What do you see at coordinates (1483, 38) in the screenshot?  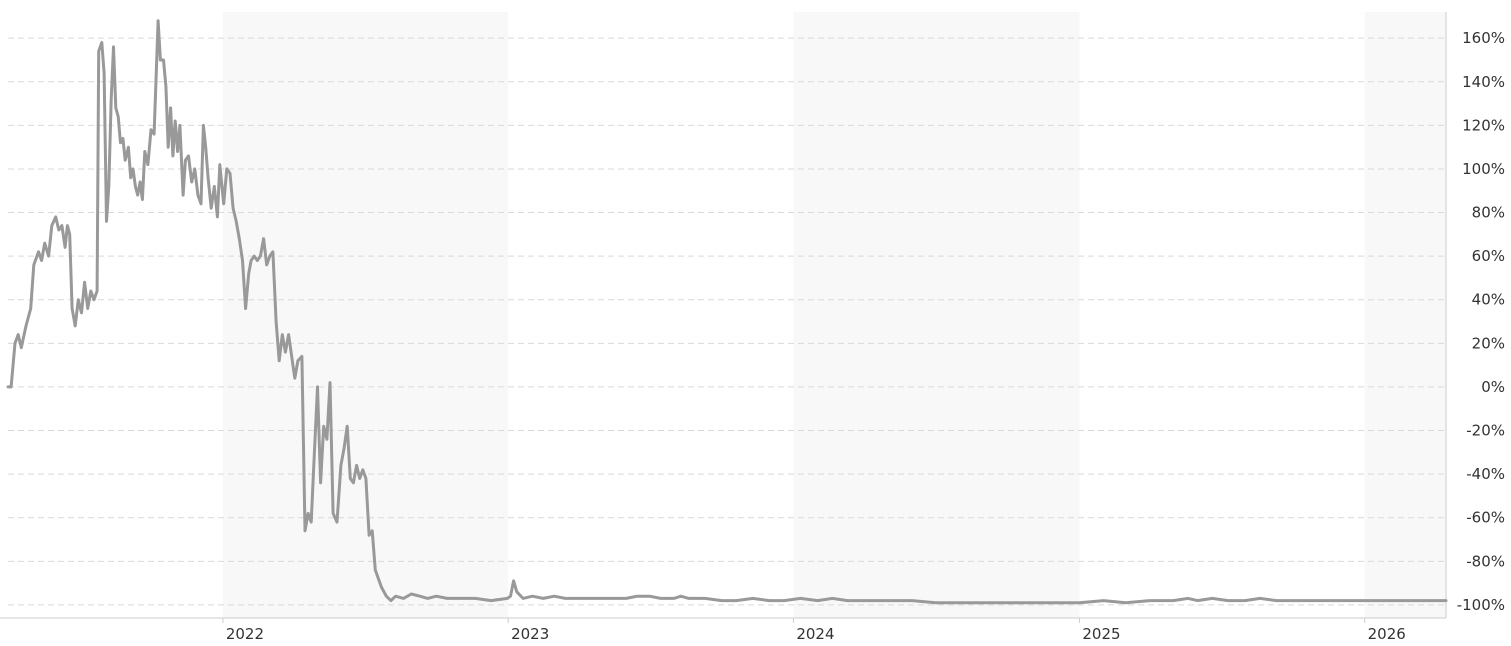 I see `y-tick-label: 160%` at bounding box center [1483, 38].